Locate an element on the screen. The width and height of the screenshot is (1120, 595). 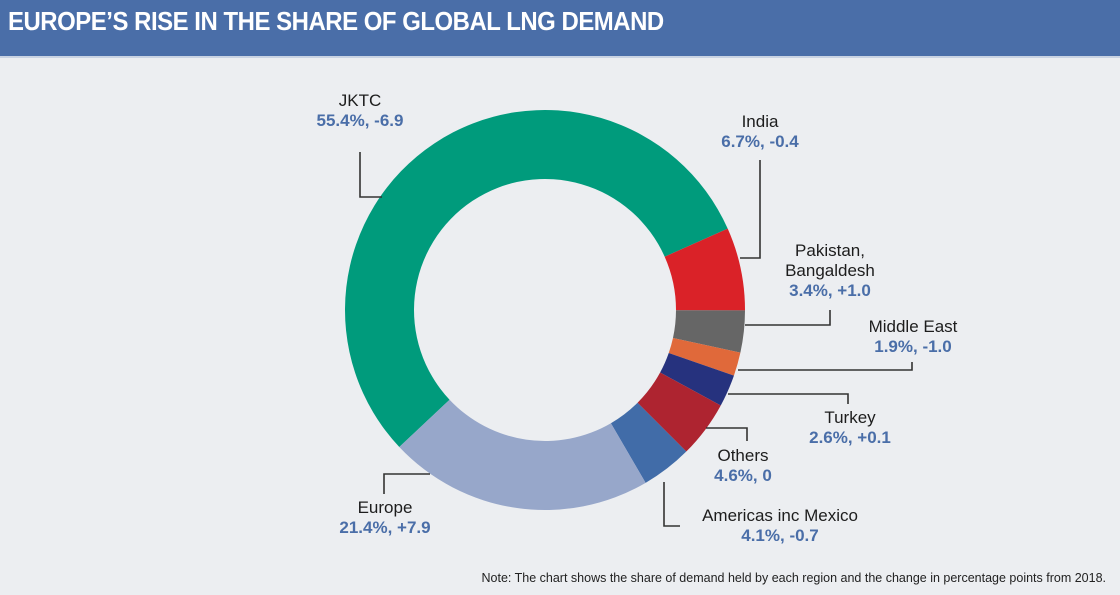
donut-slice-middle-east is located at coordinates (704, 356).